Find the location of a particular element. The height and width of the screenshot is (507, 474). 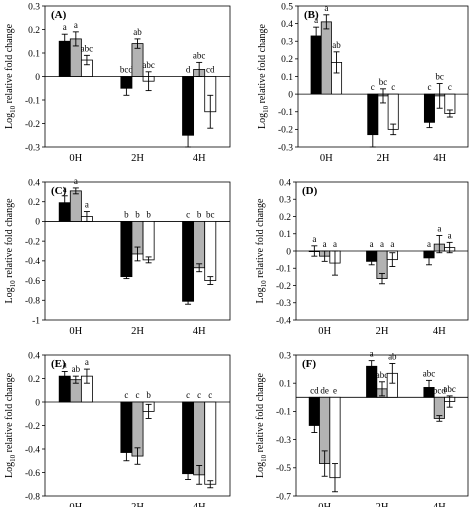

y-tick-label: -1 is located at coordinates (36, 321).